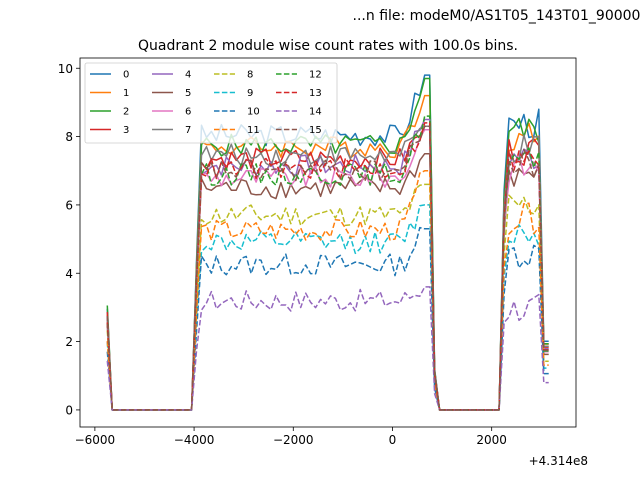 The image size is (640, 480). What do you see at coordinates (315, 112) in the screenshot?
I see `legend-label-14: 14` at bounding box center [315, 112].